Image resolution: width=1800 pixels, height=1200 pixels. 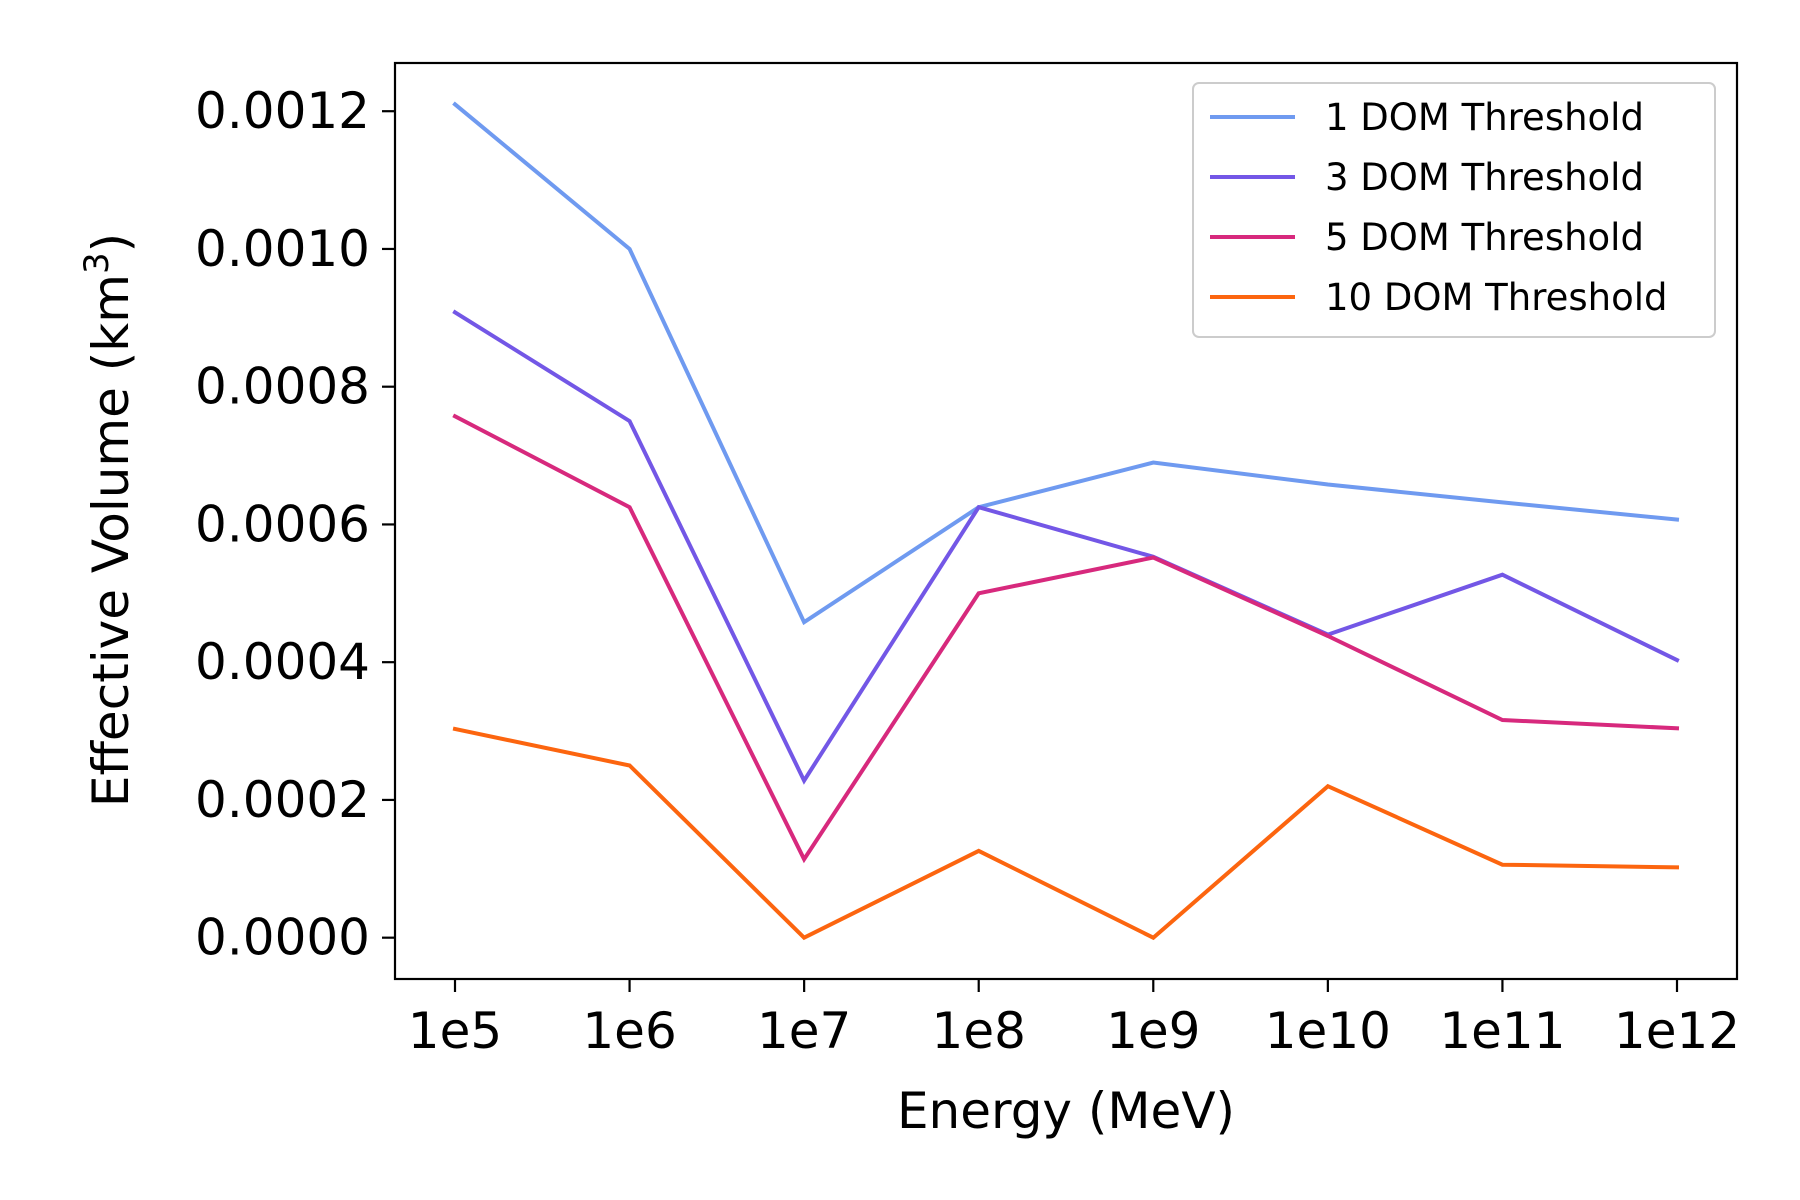 I want to click on y-tick-label: 0.0002, so click(x=282, y=800).